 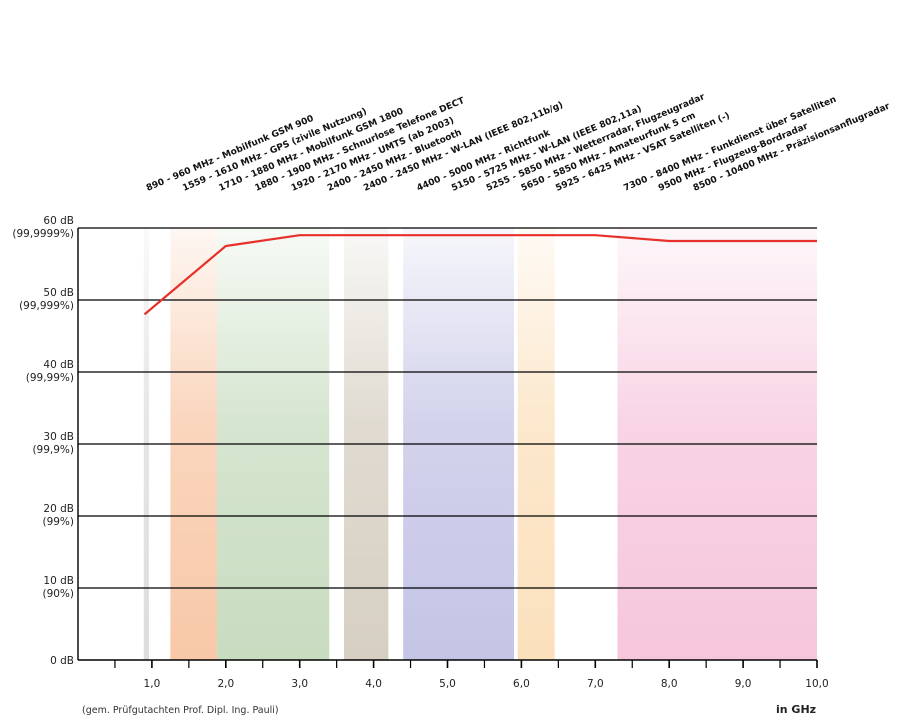 What do you see at coordinates (447, 684) in the screenshot?
I see `x-tick-label: 5,0` at bounding box center [447, 684].